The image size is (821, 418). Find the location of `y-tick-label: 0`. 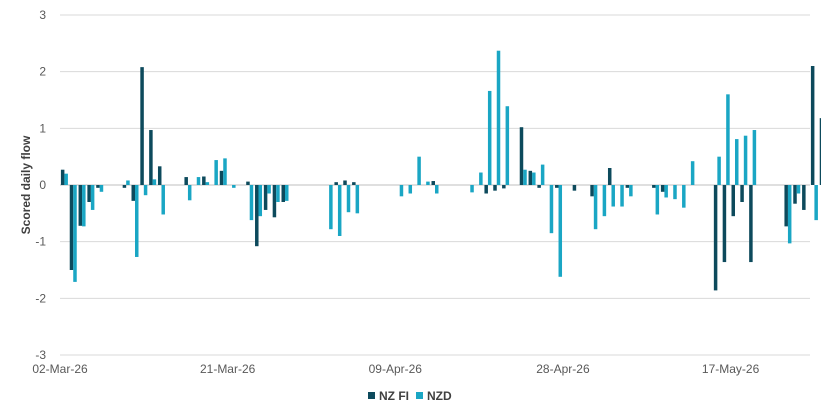

y-tick-label: 0 is located at coordinates (42, 185).